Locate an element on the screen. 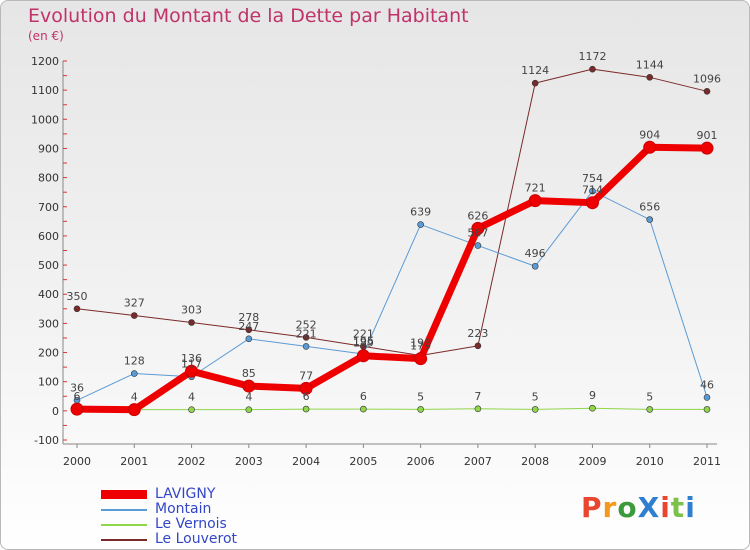 Image resolution: width=750 pixels, height=550 pixels. y-tick-label: 500 is located at coordinates (48, 265).